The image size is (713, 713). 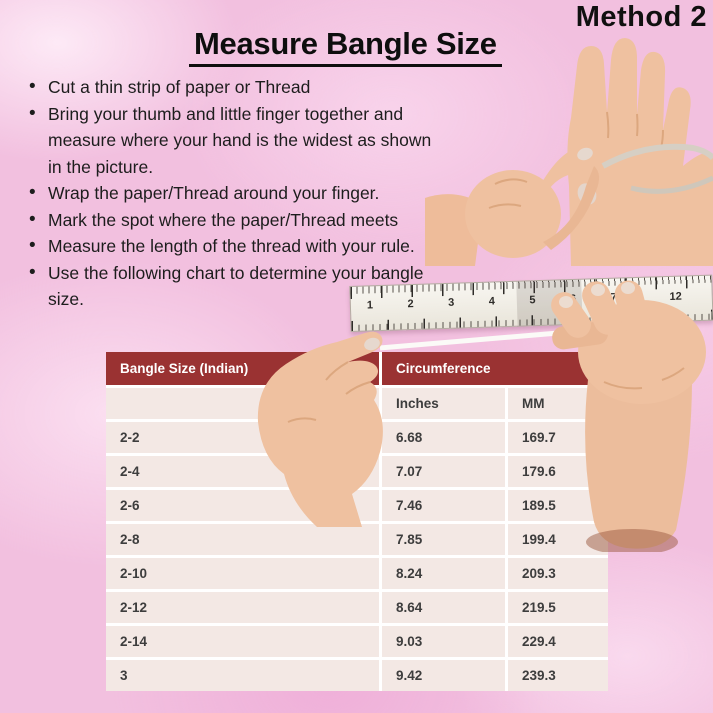 I want to click on cell-mm: 209.3, so click(x=558, y=573).